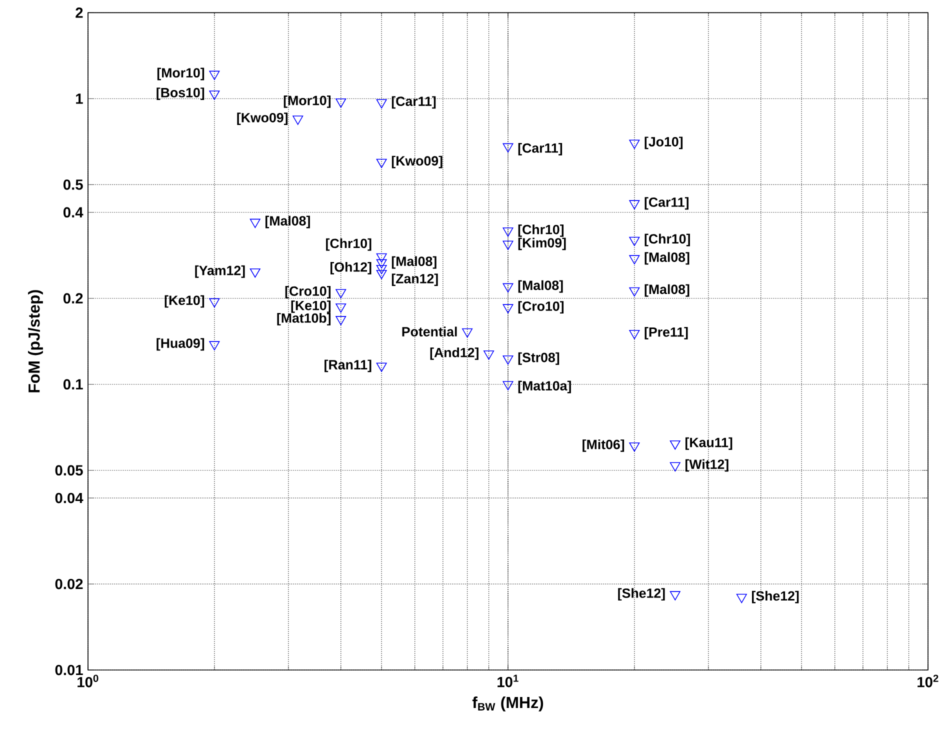 The image size is (950, 742). I want to click on y-tick-label: 0.05, so click(69, 470).